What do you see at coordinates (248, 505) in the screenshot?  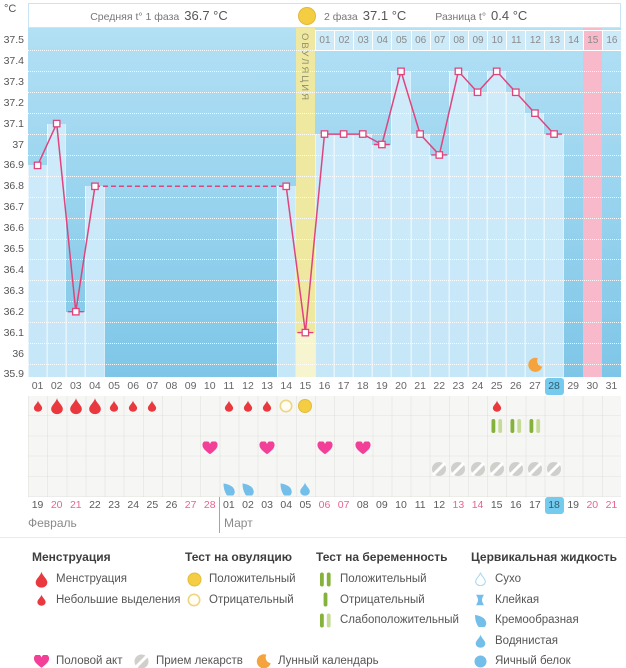 I see `calendar-date: 02` at bounding box center [248, 505].